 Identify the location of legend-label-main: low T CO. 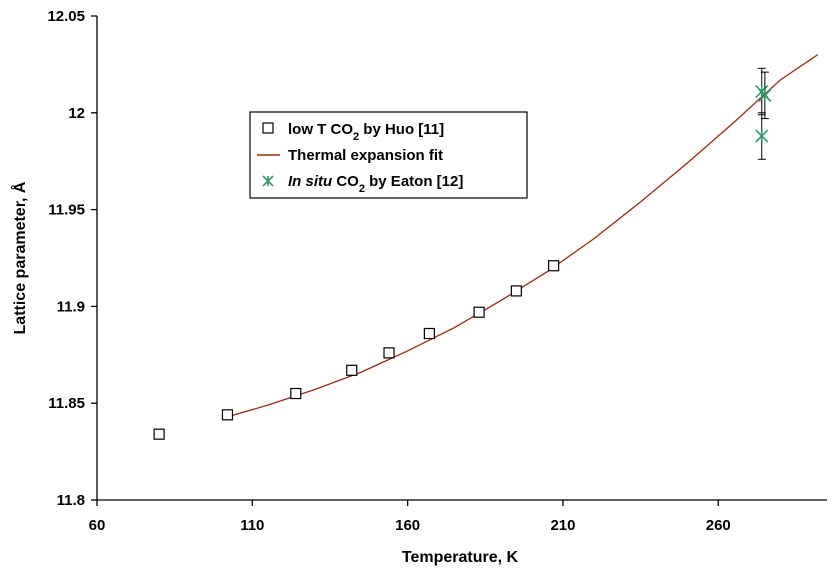
(320, 129).